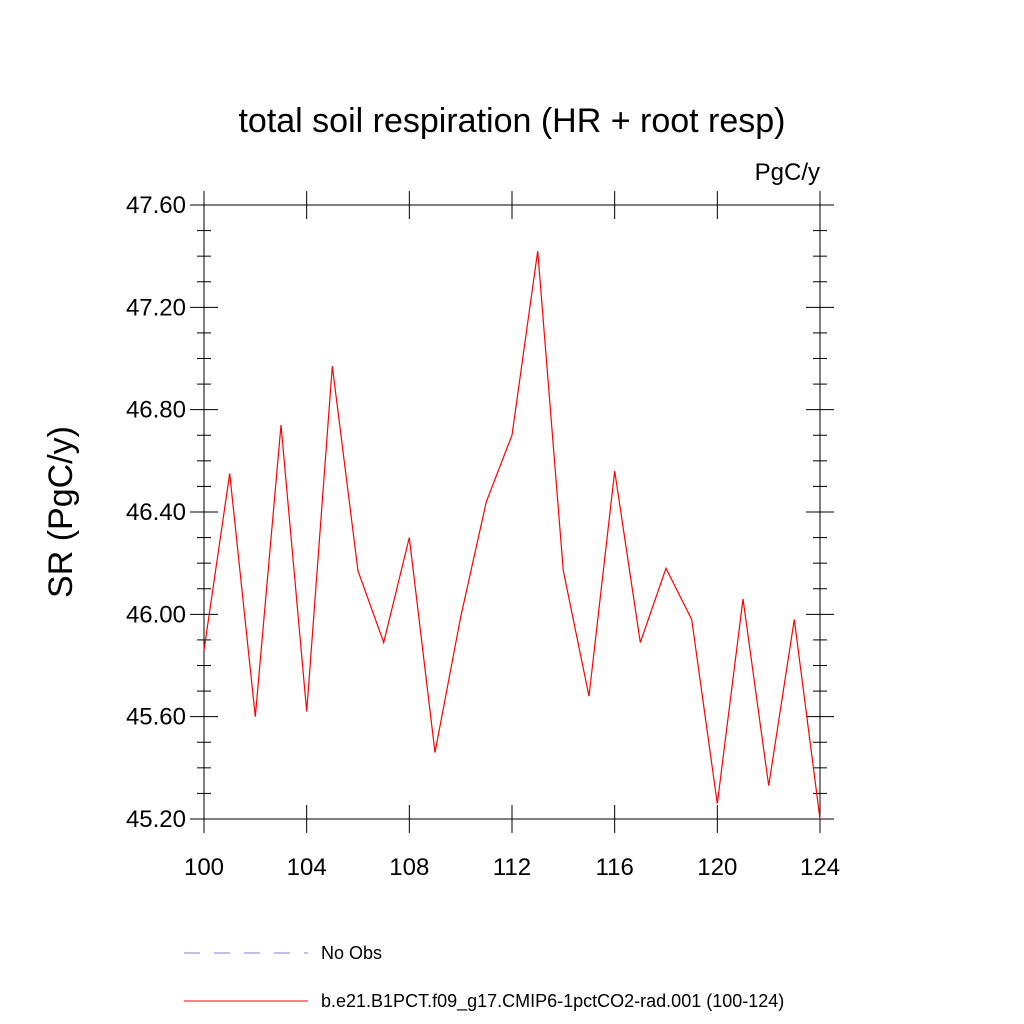 This screenshot has height=1024, width=1024. I want to click on x-tick-label: 116, so click(615, 867).